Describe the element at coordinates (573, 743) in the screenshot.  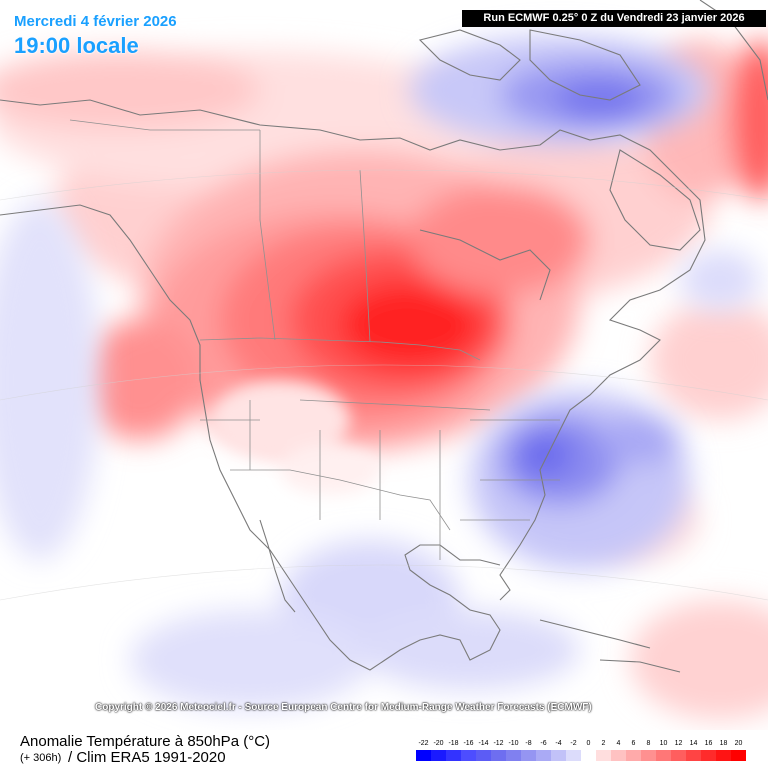
I see `scale-tick-label: -2` at that location.